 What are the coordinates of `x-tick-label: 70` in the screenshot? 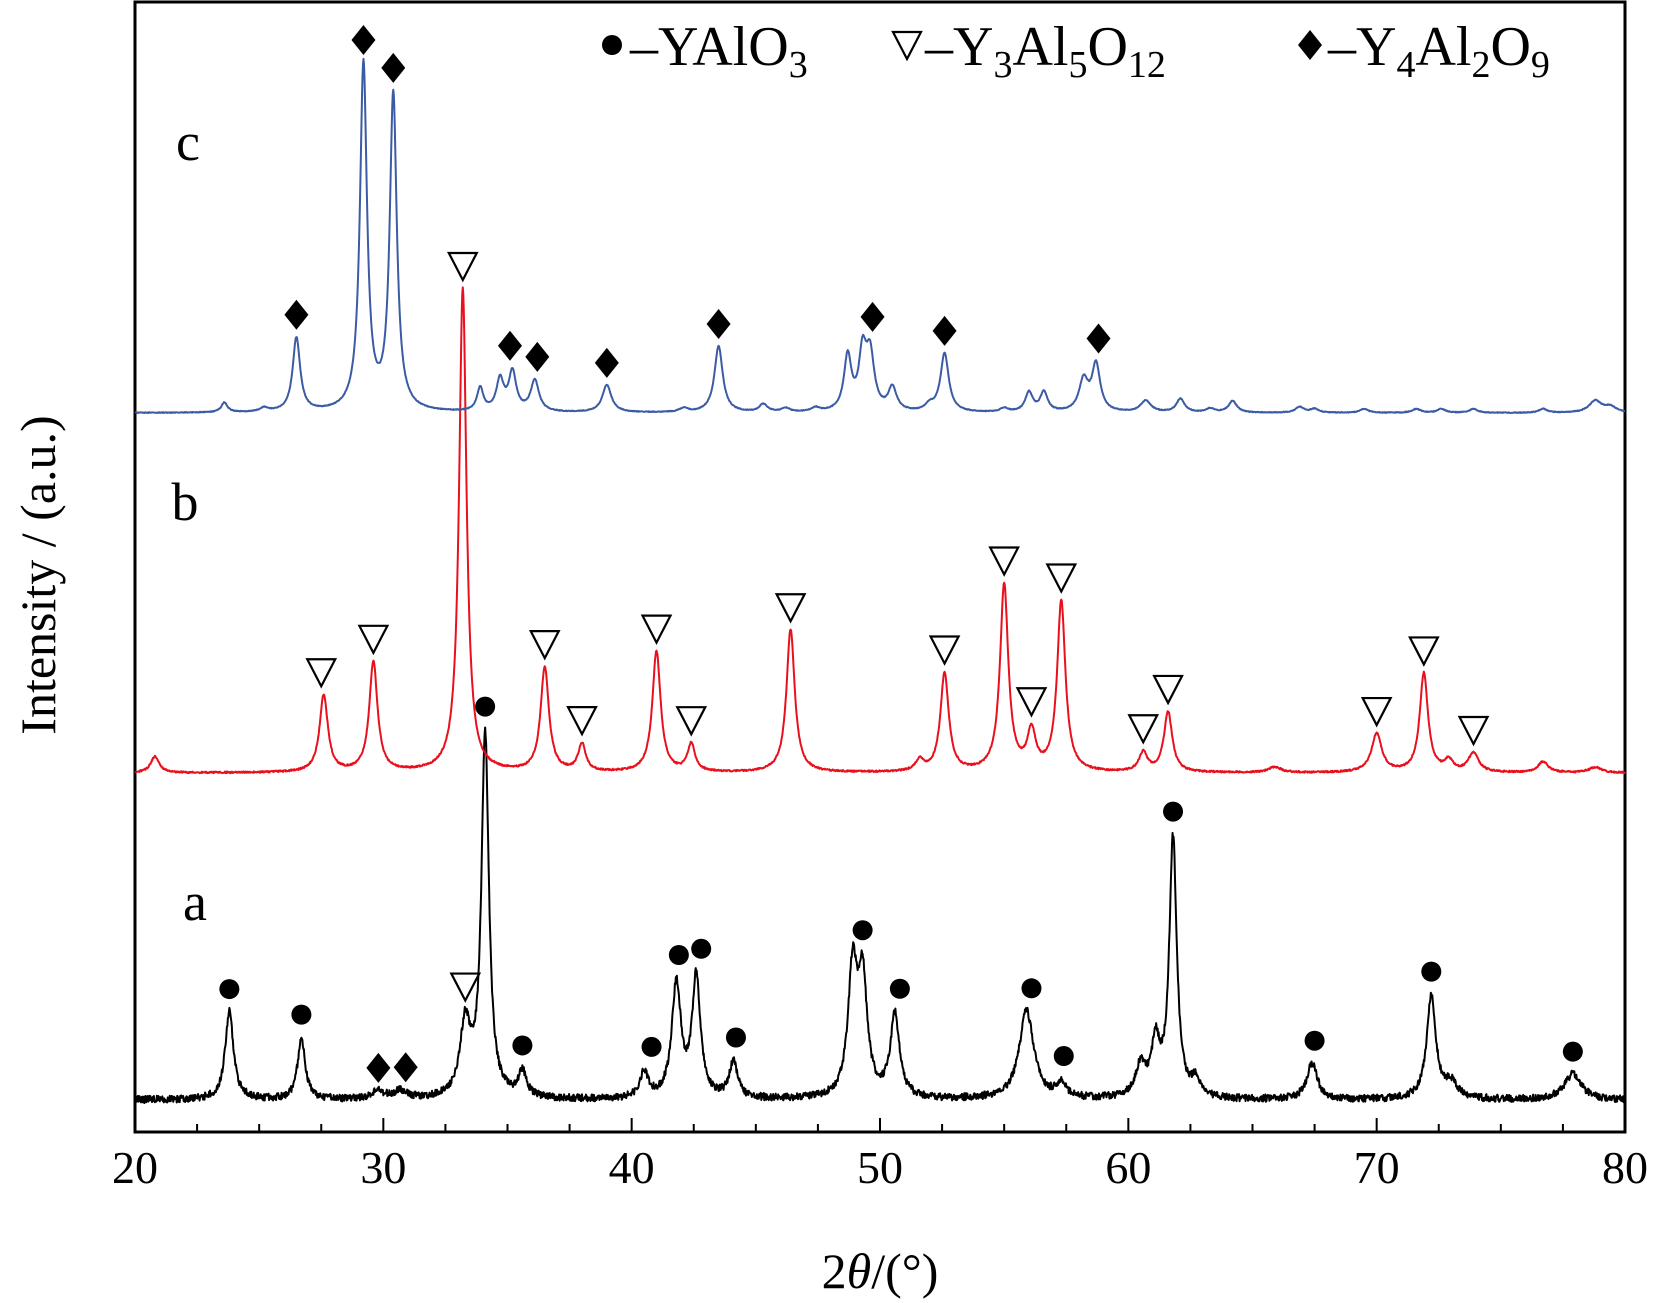 It's located at (1377, 1167).